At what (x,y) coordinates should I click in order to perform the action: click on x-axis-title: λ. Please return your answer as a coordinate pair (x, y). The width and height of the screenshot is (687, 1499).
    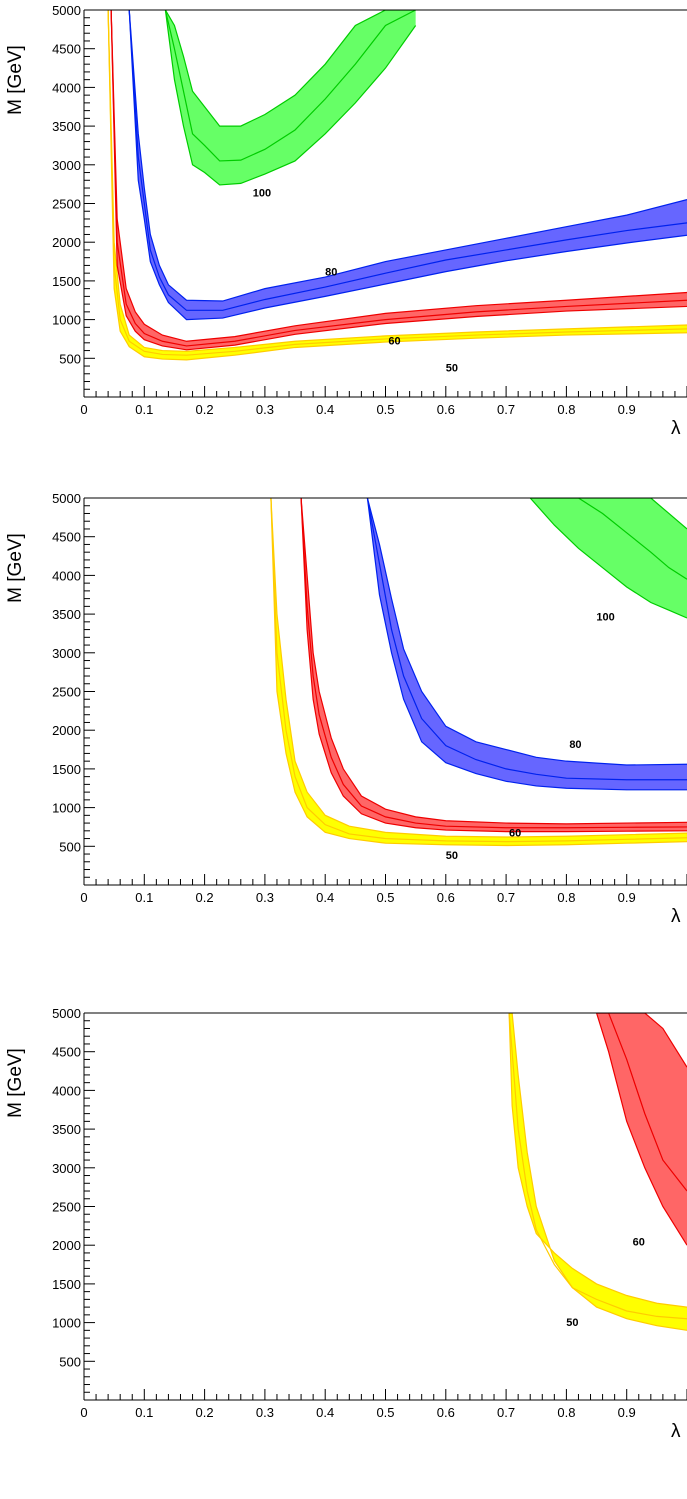
    Looking at the image, I should click on (676, 428).